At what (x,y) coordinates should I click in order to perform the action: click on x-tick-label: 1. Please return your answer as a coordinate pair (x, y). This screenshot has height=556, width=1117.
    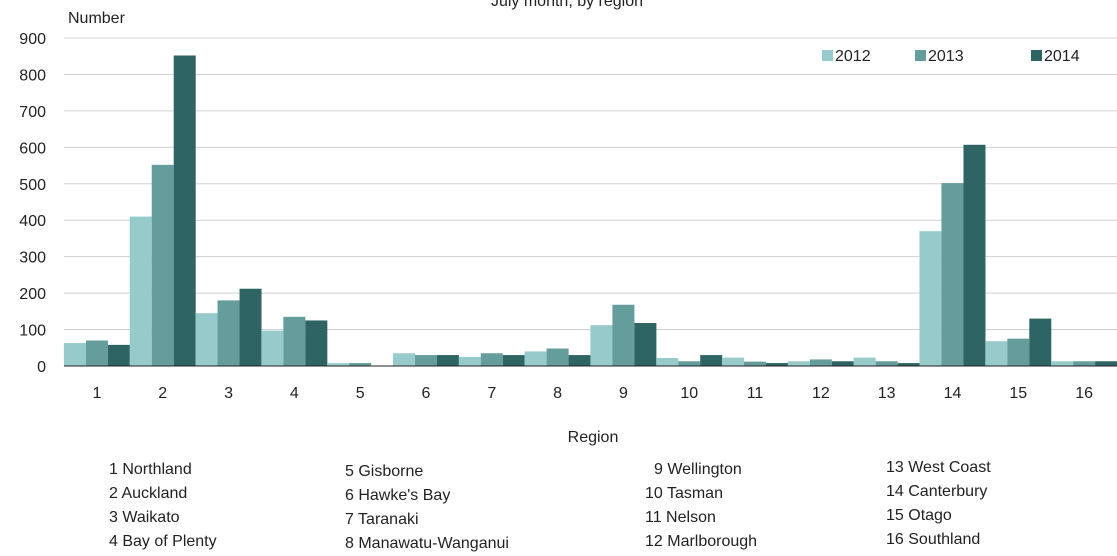
    Looking at the image, I should click on (96, 393).